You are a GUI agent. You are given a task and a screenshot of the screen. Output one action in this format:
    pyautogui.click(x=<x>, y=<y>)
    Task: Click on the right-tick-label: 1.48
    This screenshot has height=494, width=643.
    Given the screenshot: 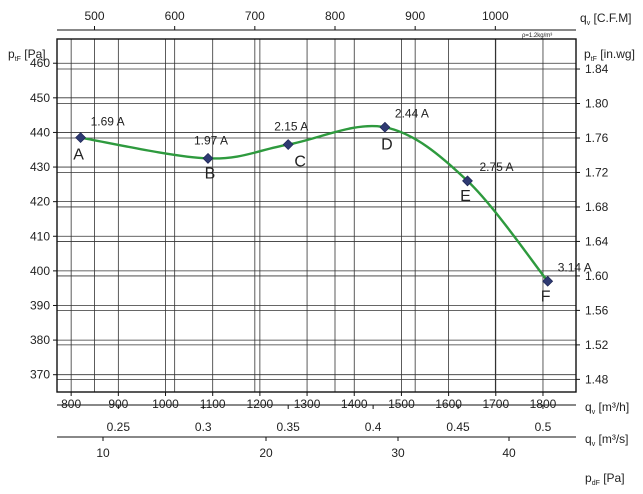 What is the action you would take?
    pyautogui.click(x=597, y=379)
    